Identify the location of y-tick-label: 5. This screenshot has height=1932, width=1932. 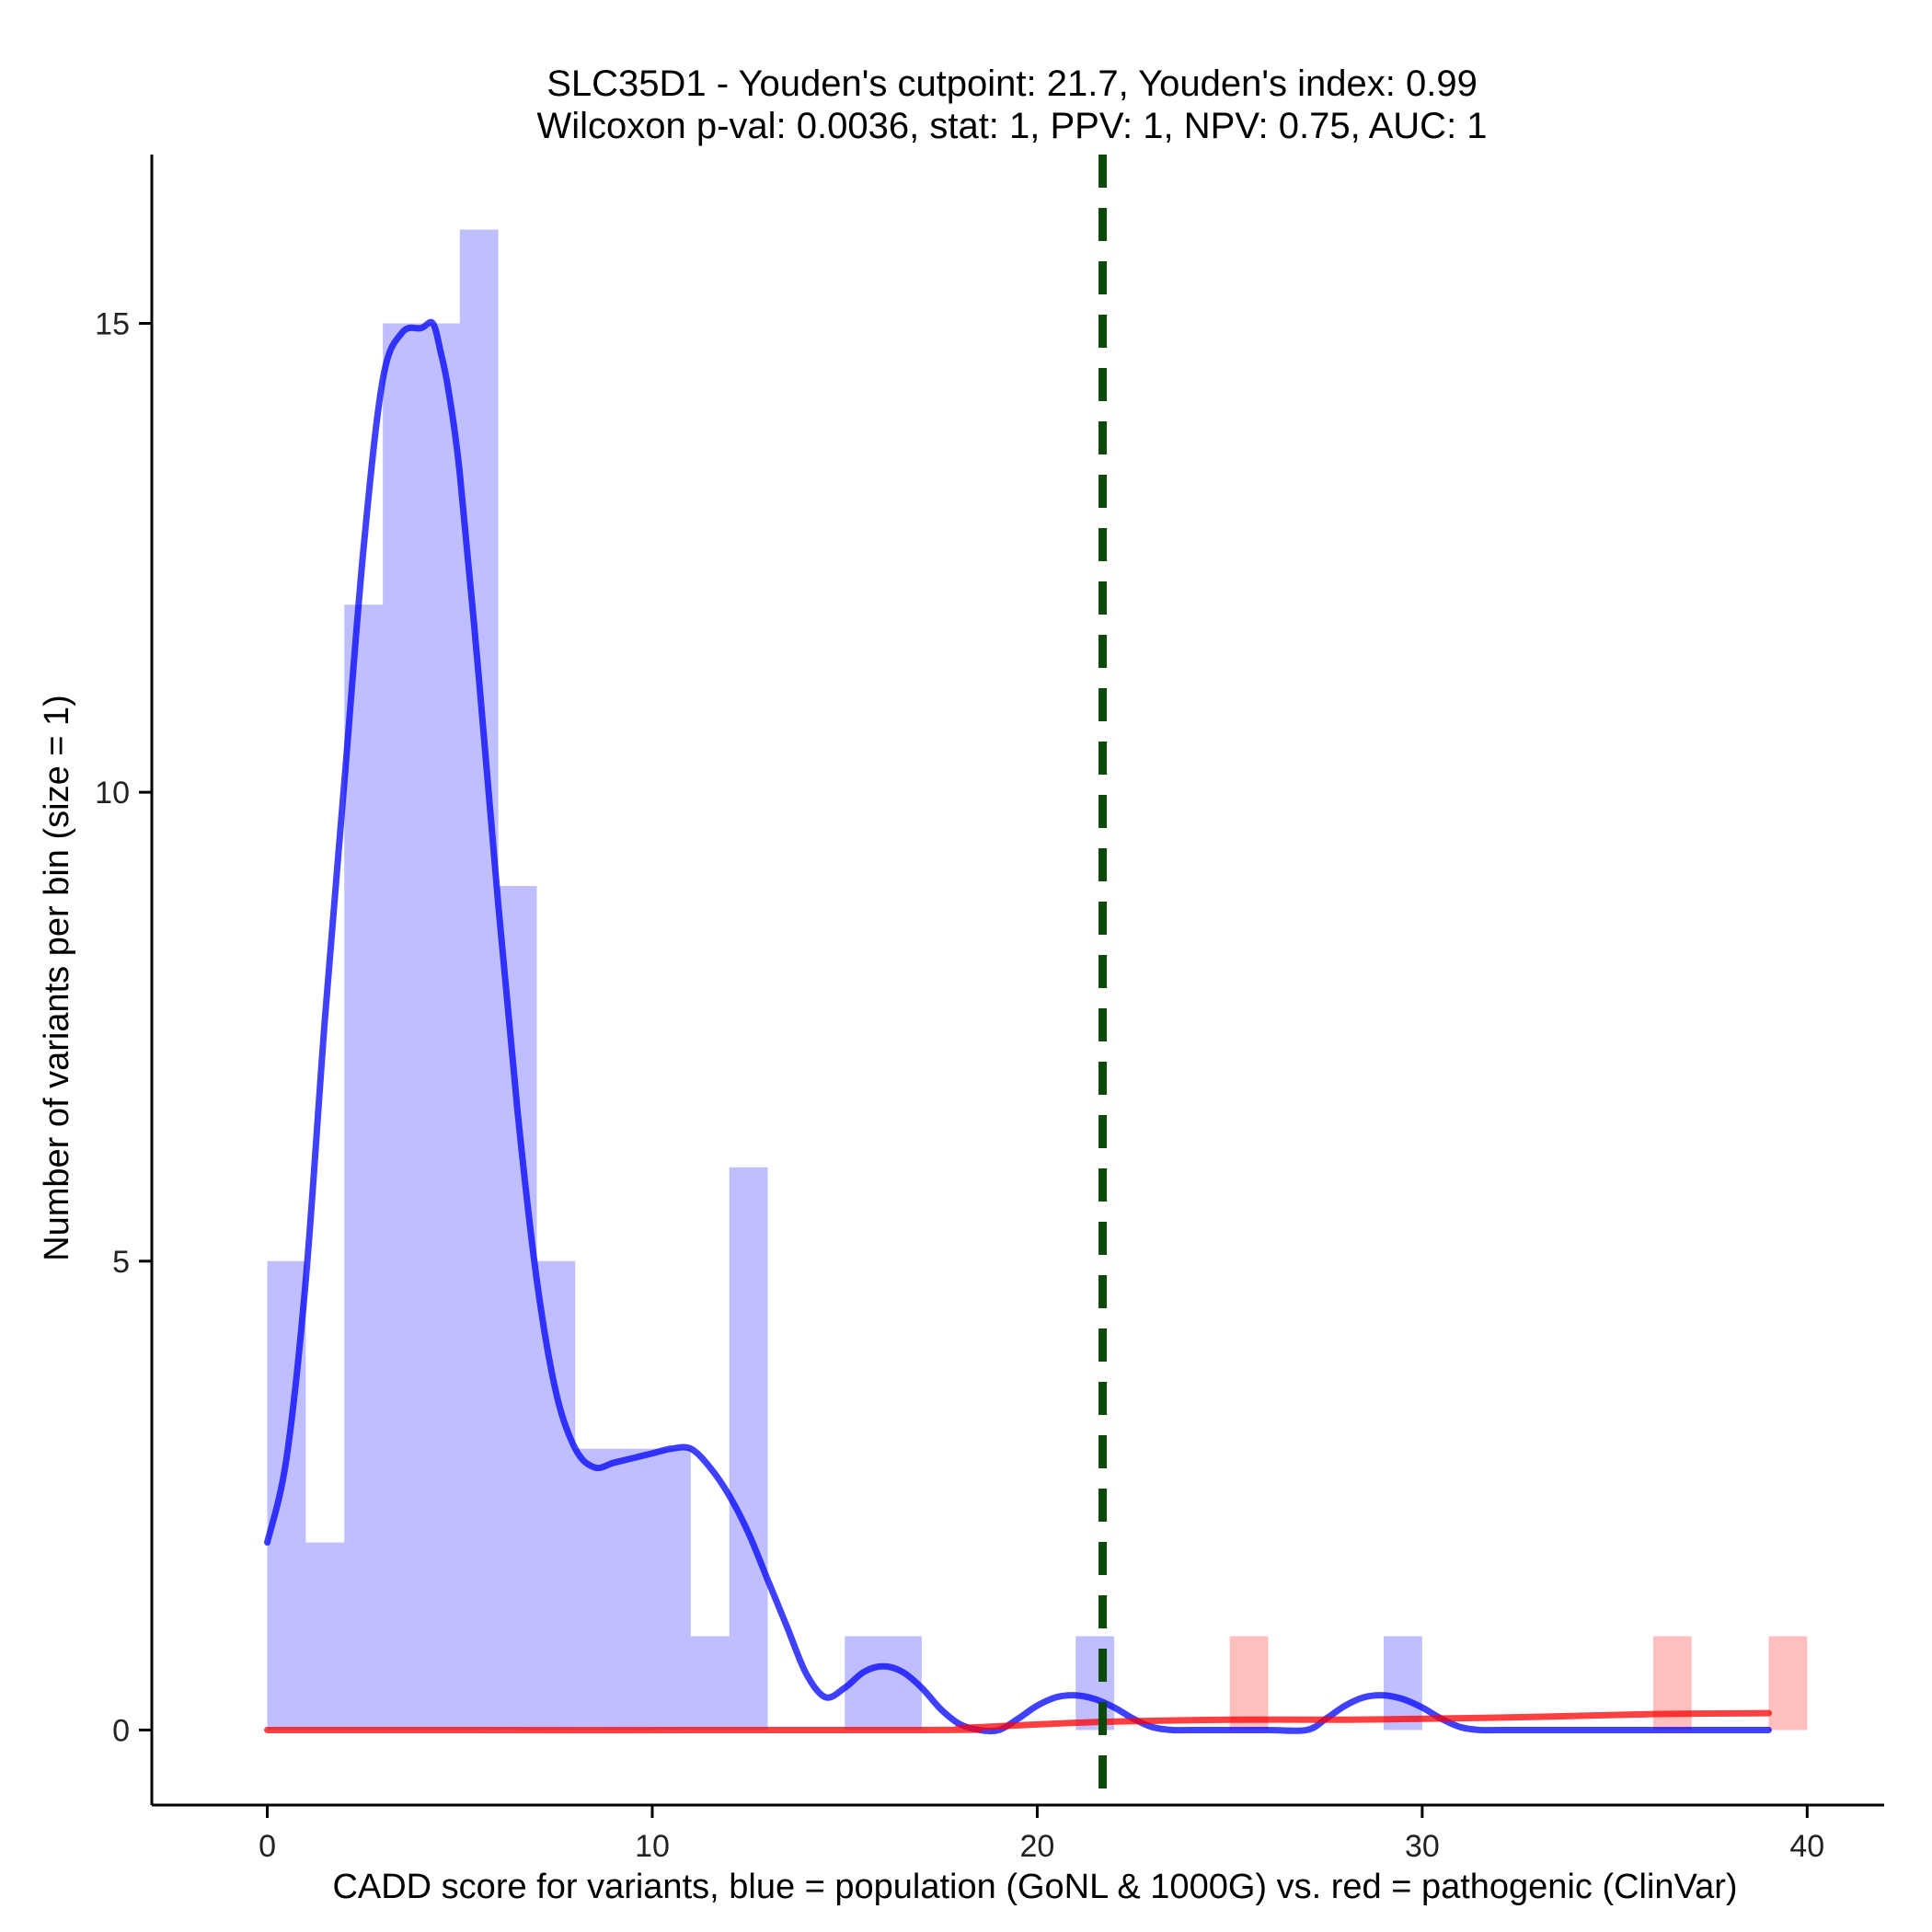
(121, 1262).